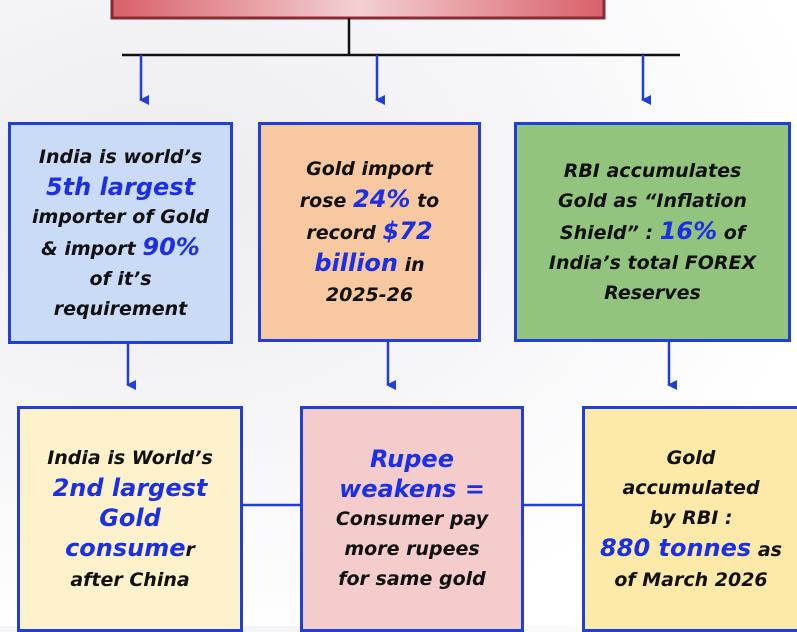  Describe the element at coordinates (120, 279) in the screenshot. I see `text: of it’s` at that location.